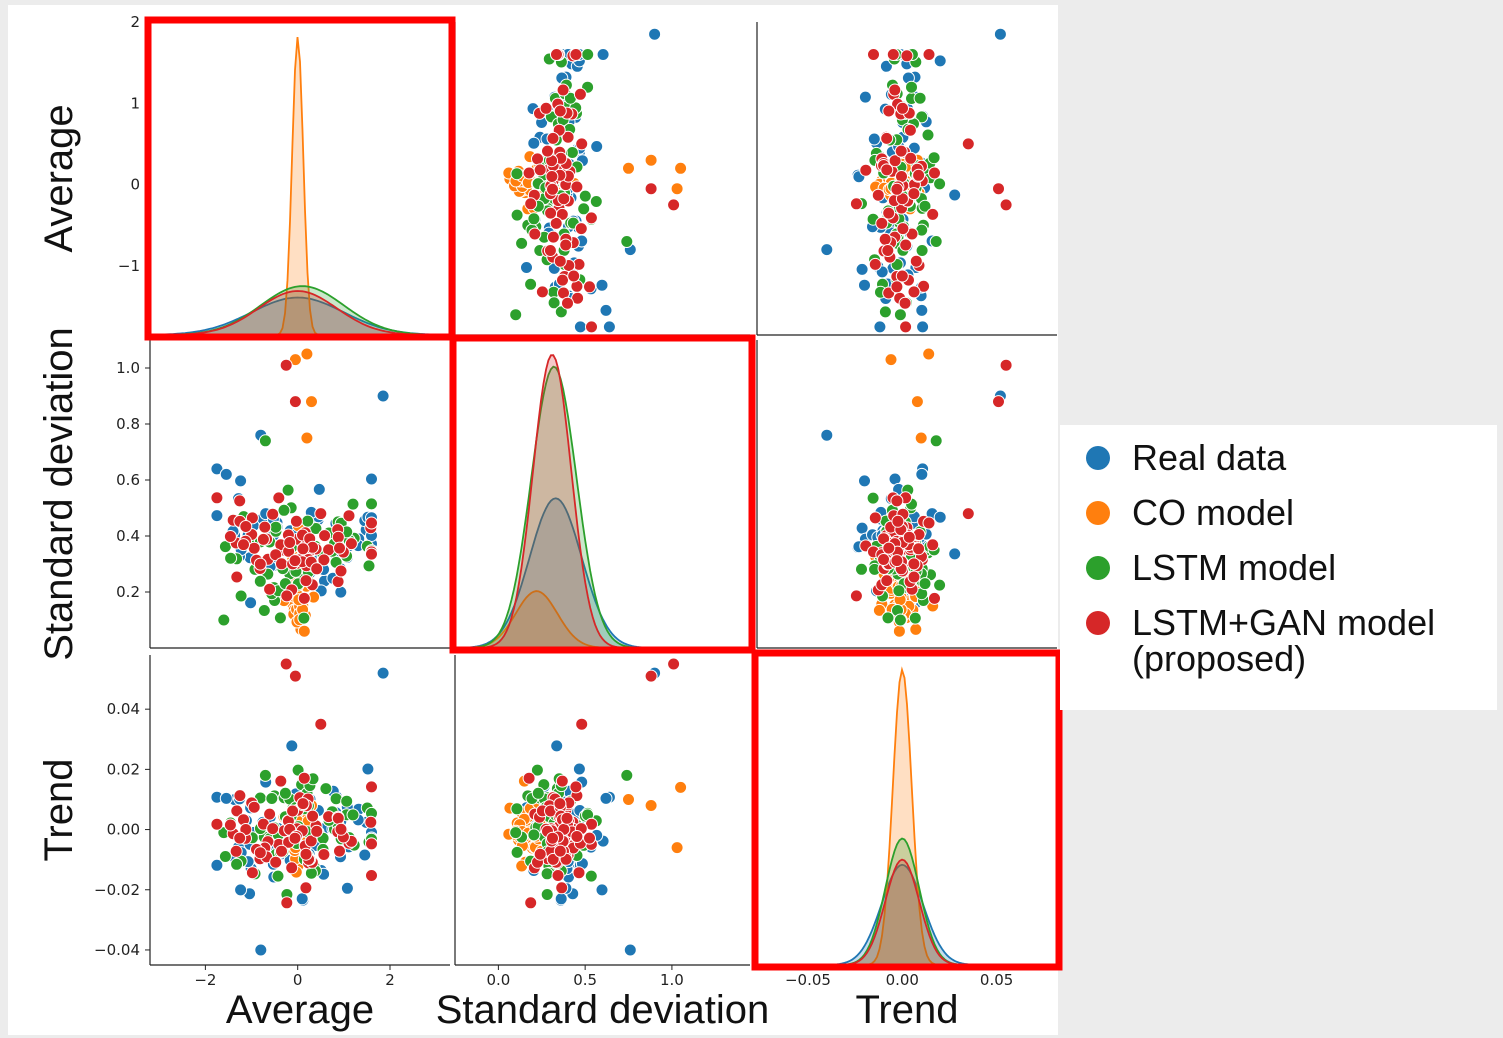 The height and width of the screenshot is (1038, 1503). Describe the element at coordinates (135, 22) in the screenshot. I see `ytick-label-average-0: 2` at that location.